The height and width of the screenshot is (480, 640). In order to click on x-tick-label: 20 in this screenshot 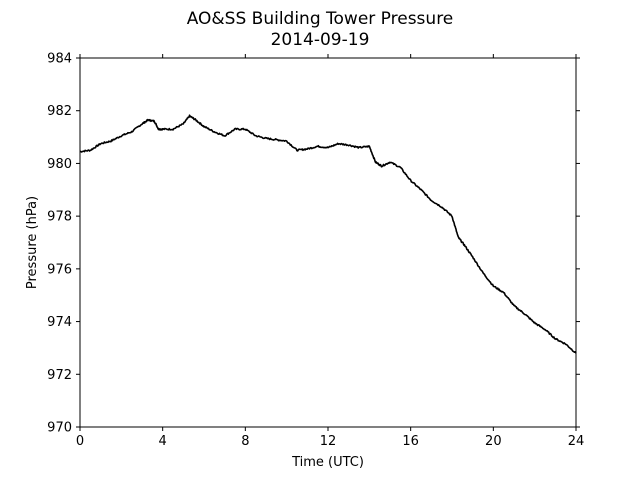, I will do `click(493, 441)`.